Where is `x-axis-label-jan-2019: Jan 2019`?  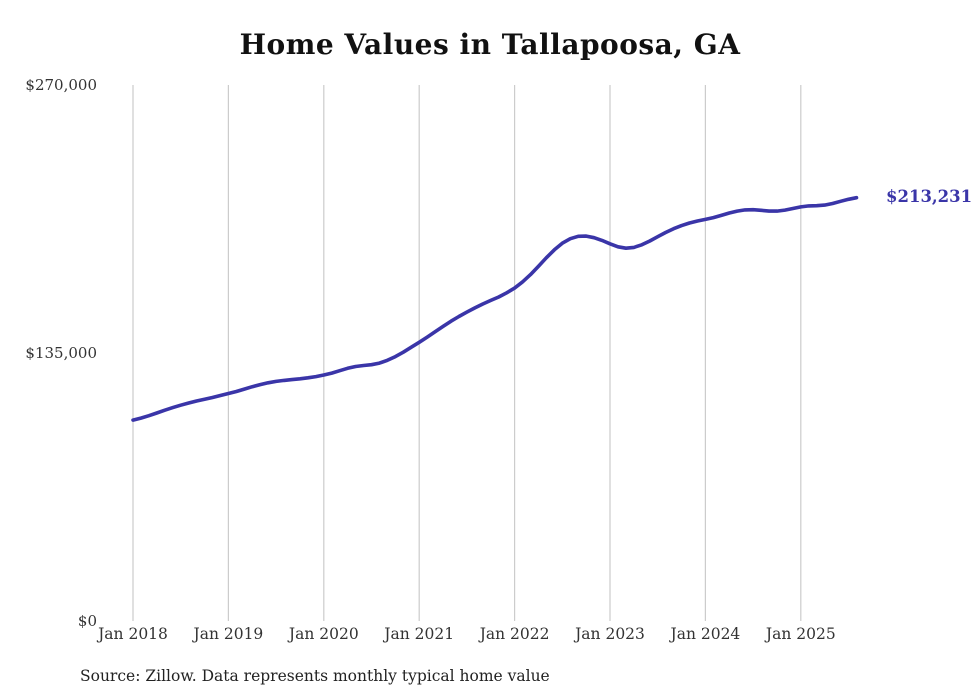
x-axis-label-jan-2019: Jan 2019 is located at coordinates (228, 634).